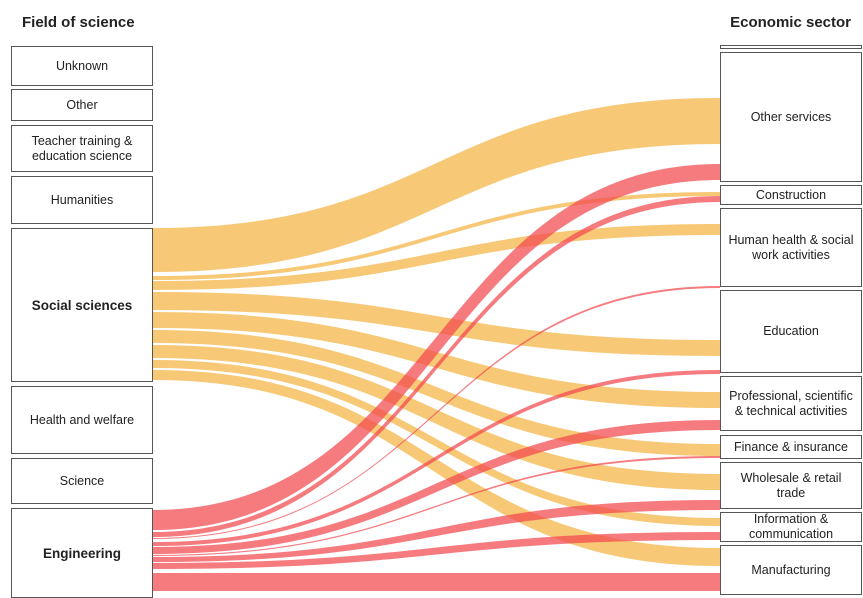 The width and height of the screenshot is (863, 598). I want to click on node-information-communication: Information & communication, so click(791, 527).